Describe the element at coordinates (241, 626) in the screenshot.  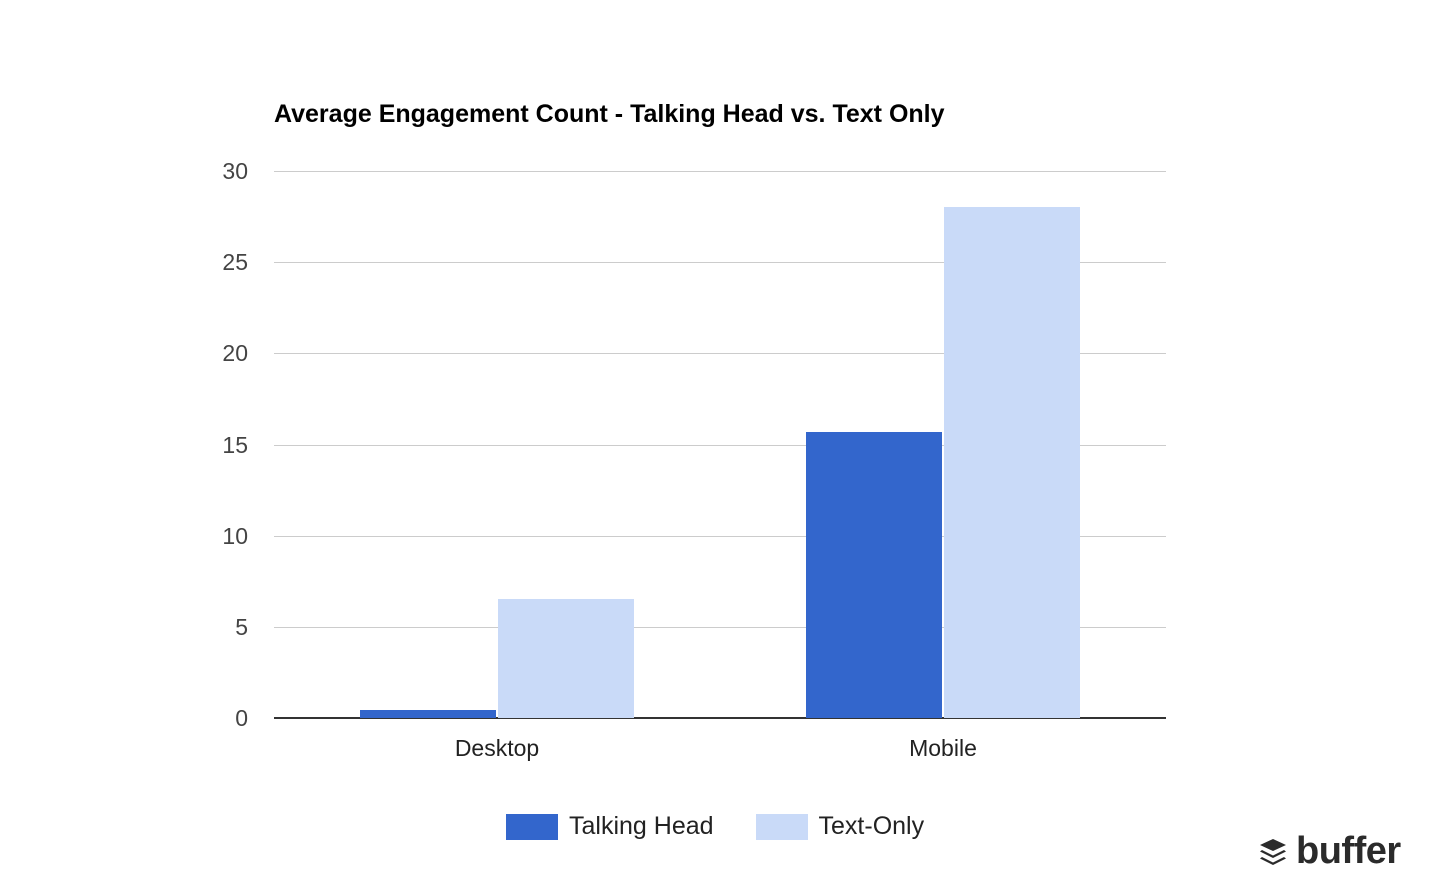
I see `y-tick-label: 5` at that location.